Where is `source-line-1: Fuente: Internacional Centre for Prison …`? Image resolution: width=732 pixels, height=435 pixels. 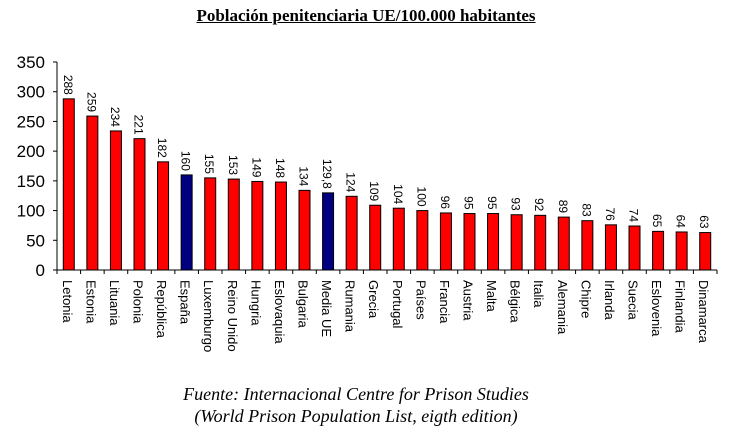 source-line-1: Fuente: Internacional Centre for Prison … is located at coordinates (356, 394).